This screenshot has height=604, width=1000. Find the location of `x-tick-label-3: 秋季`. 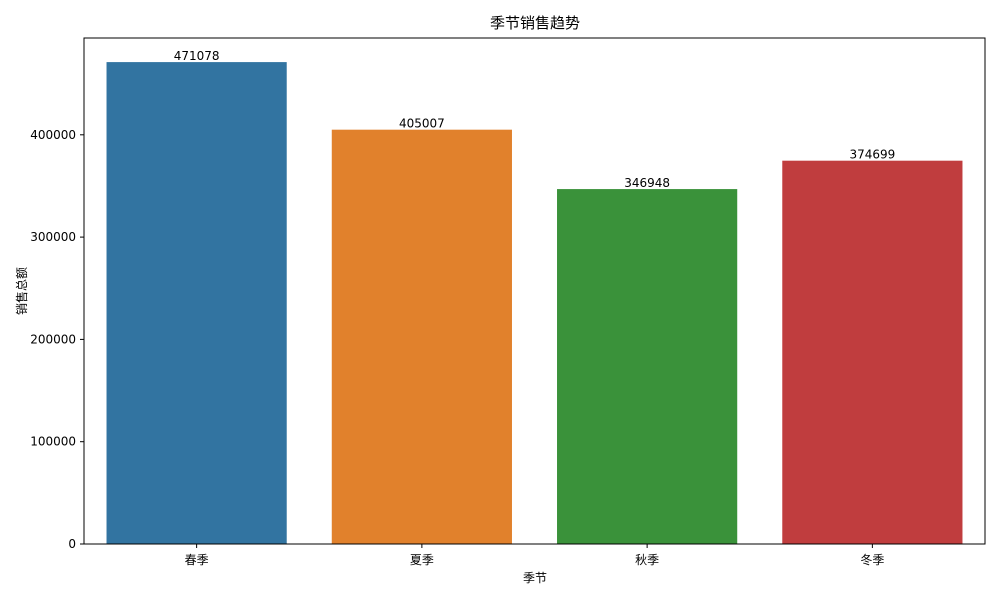

x-tick-label-3: 秋季 is located at coordinates (647, 560).